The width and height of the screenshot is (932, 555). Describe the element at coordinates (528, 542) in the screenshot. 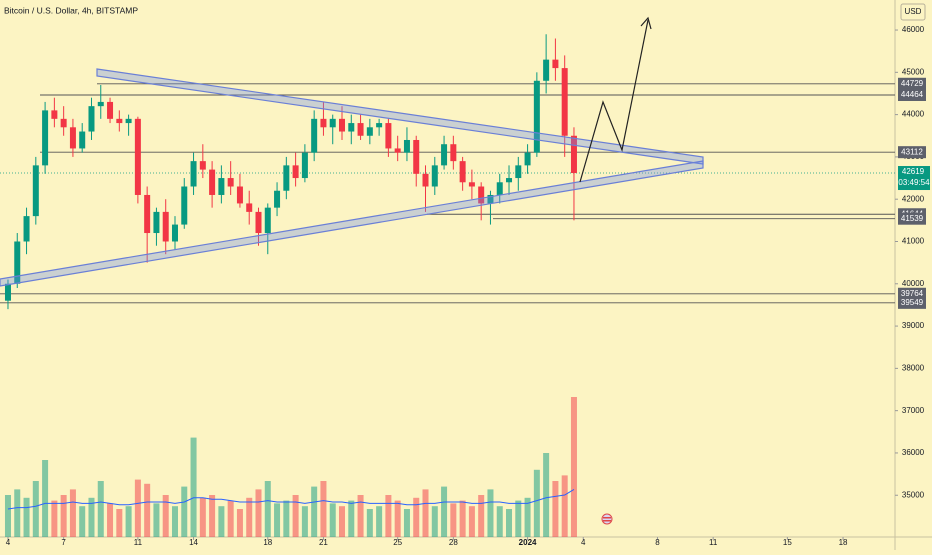

I see `x-tick-label: 2024` at that location.